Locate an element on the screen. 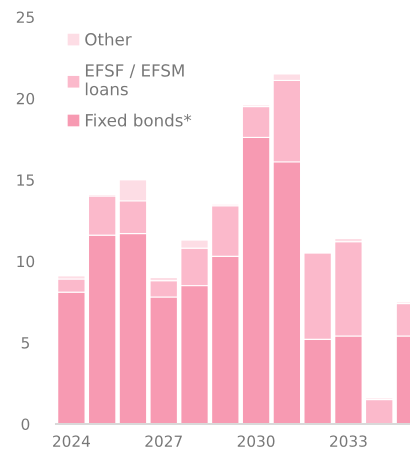 This screenshot has width=410, height=468. bar is located at coordinates (379, 411).